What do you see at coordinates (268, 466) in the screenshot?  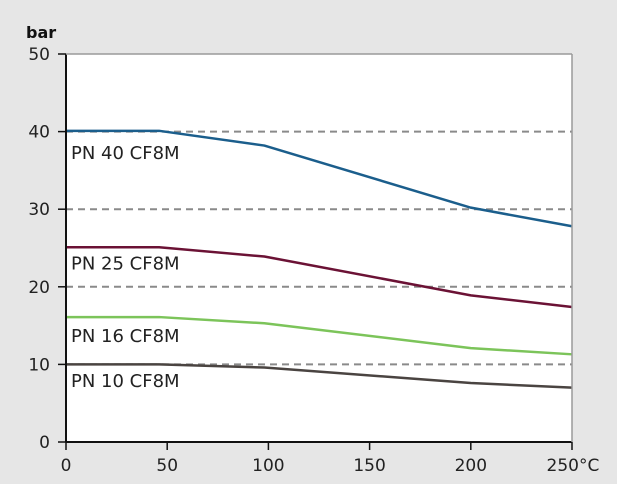 I see `x-tick-label-100: 100` at bounding box center [268, 466].